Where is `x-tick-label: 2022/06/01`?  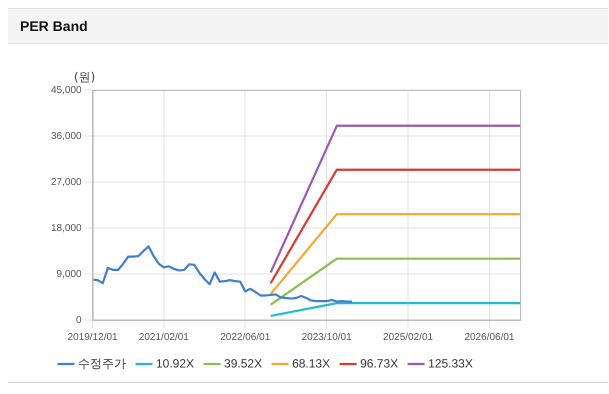
x-tick-label: 2022/06/01 is located at coordinates (245, 337).